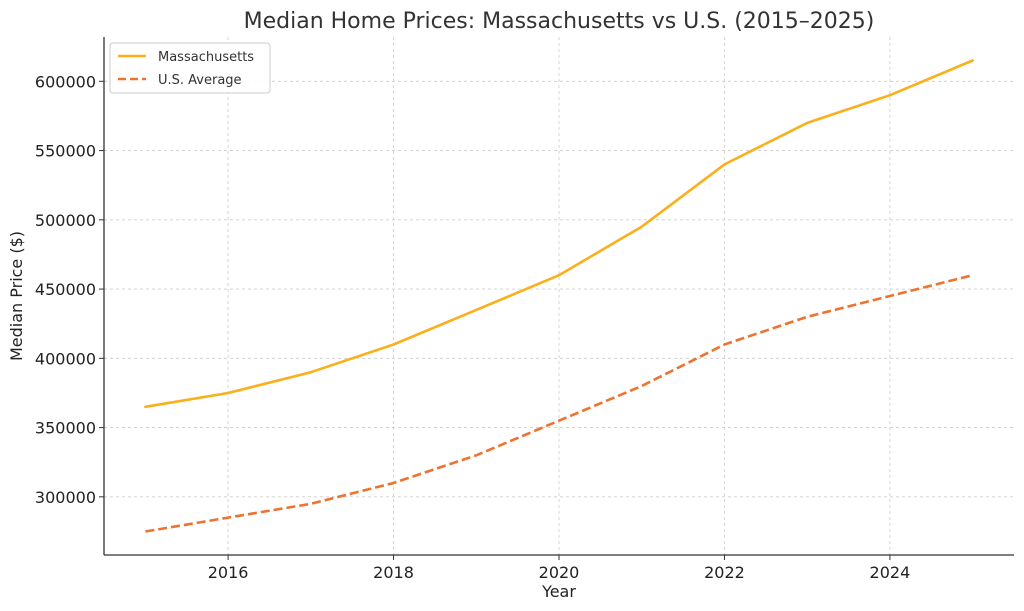 The width and height of the screenshot is (1024, 611). What do you see at coordinates (559, 572) in the screenshot?
I see `x-tick-label: 2020` at bounding box center [559, 572].